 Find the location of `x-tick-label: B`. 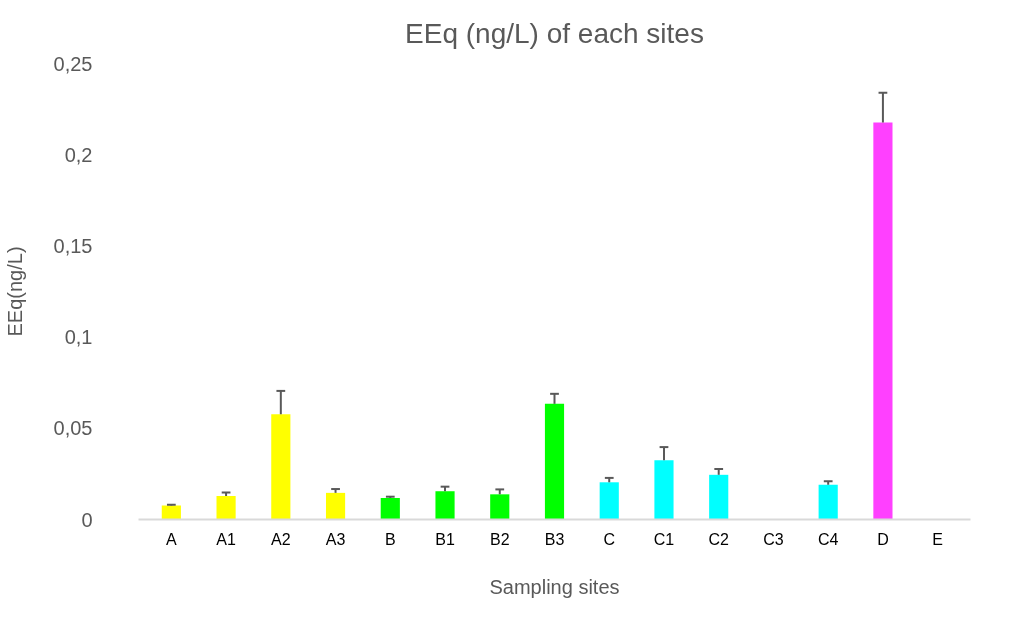

x-tick-label: B is located at coordinates (390, 539).